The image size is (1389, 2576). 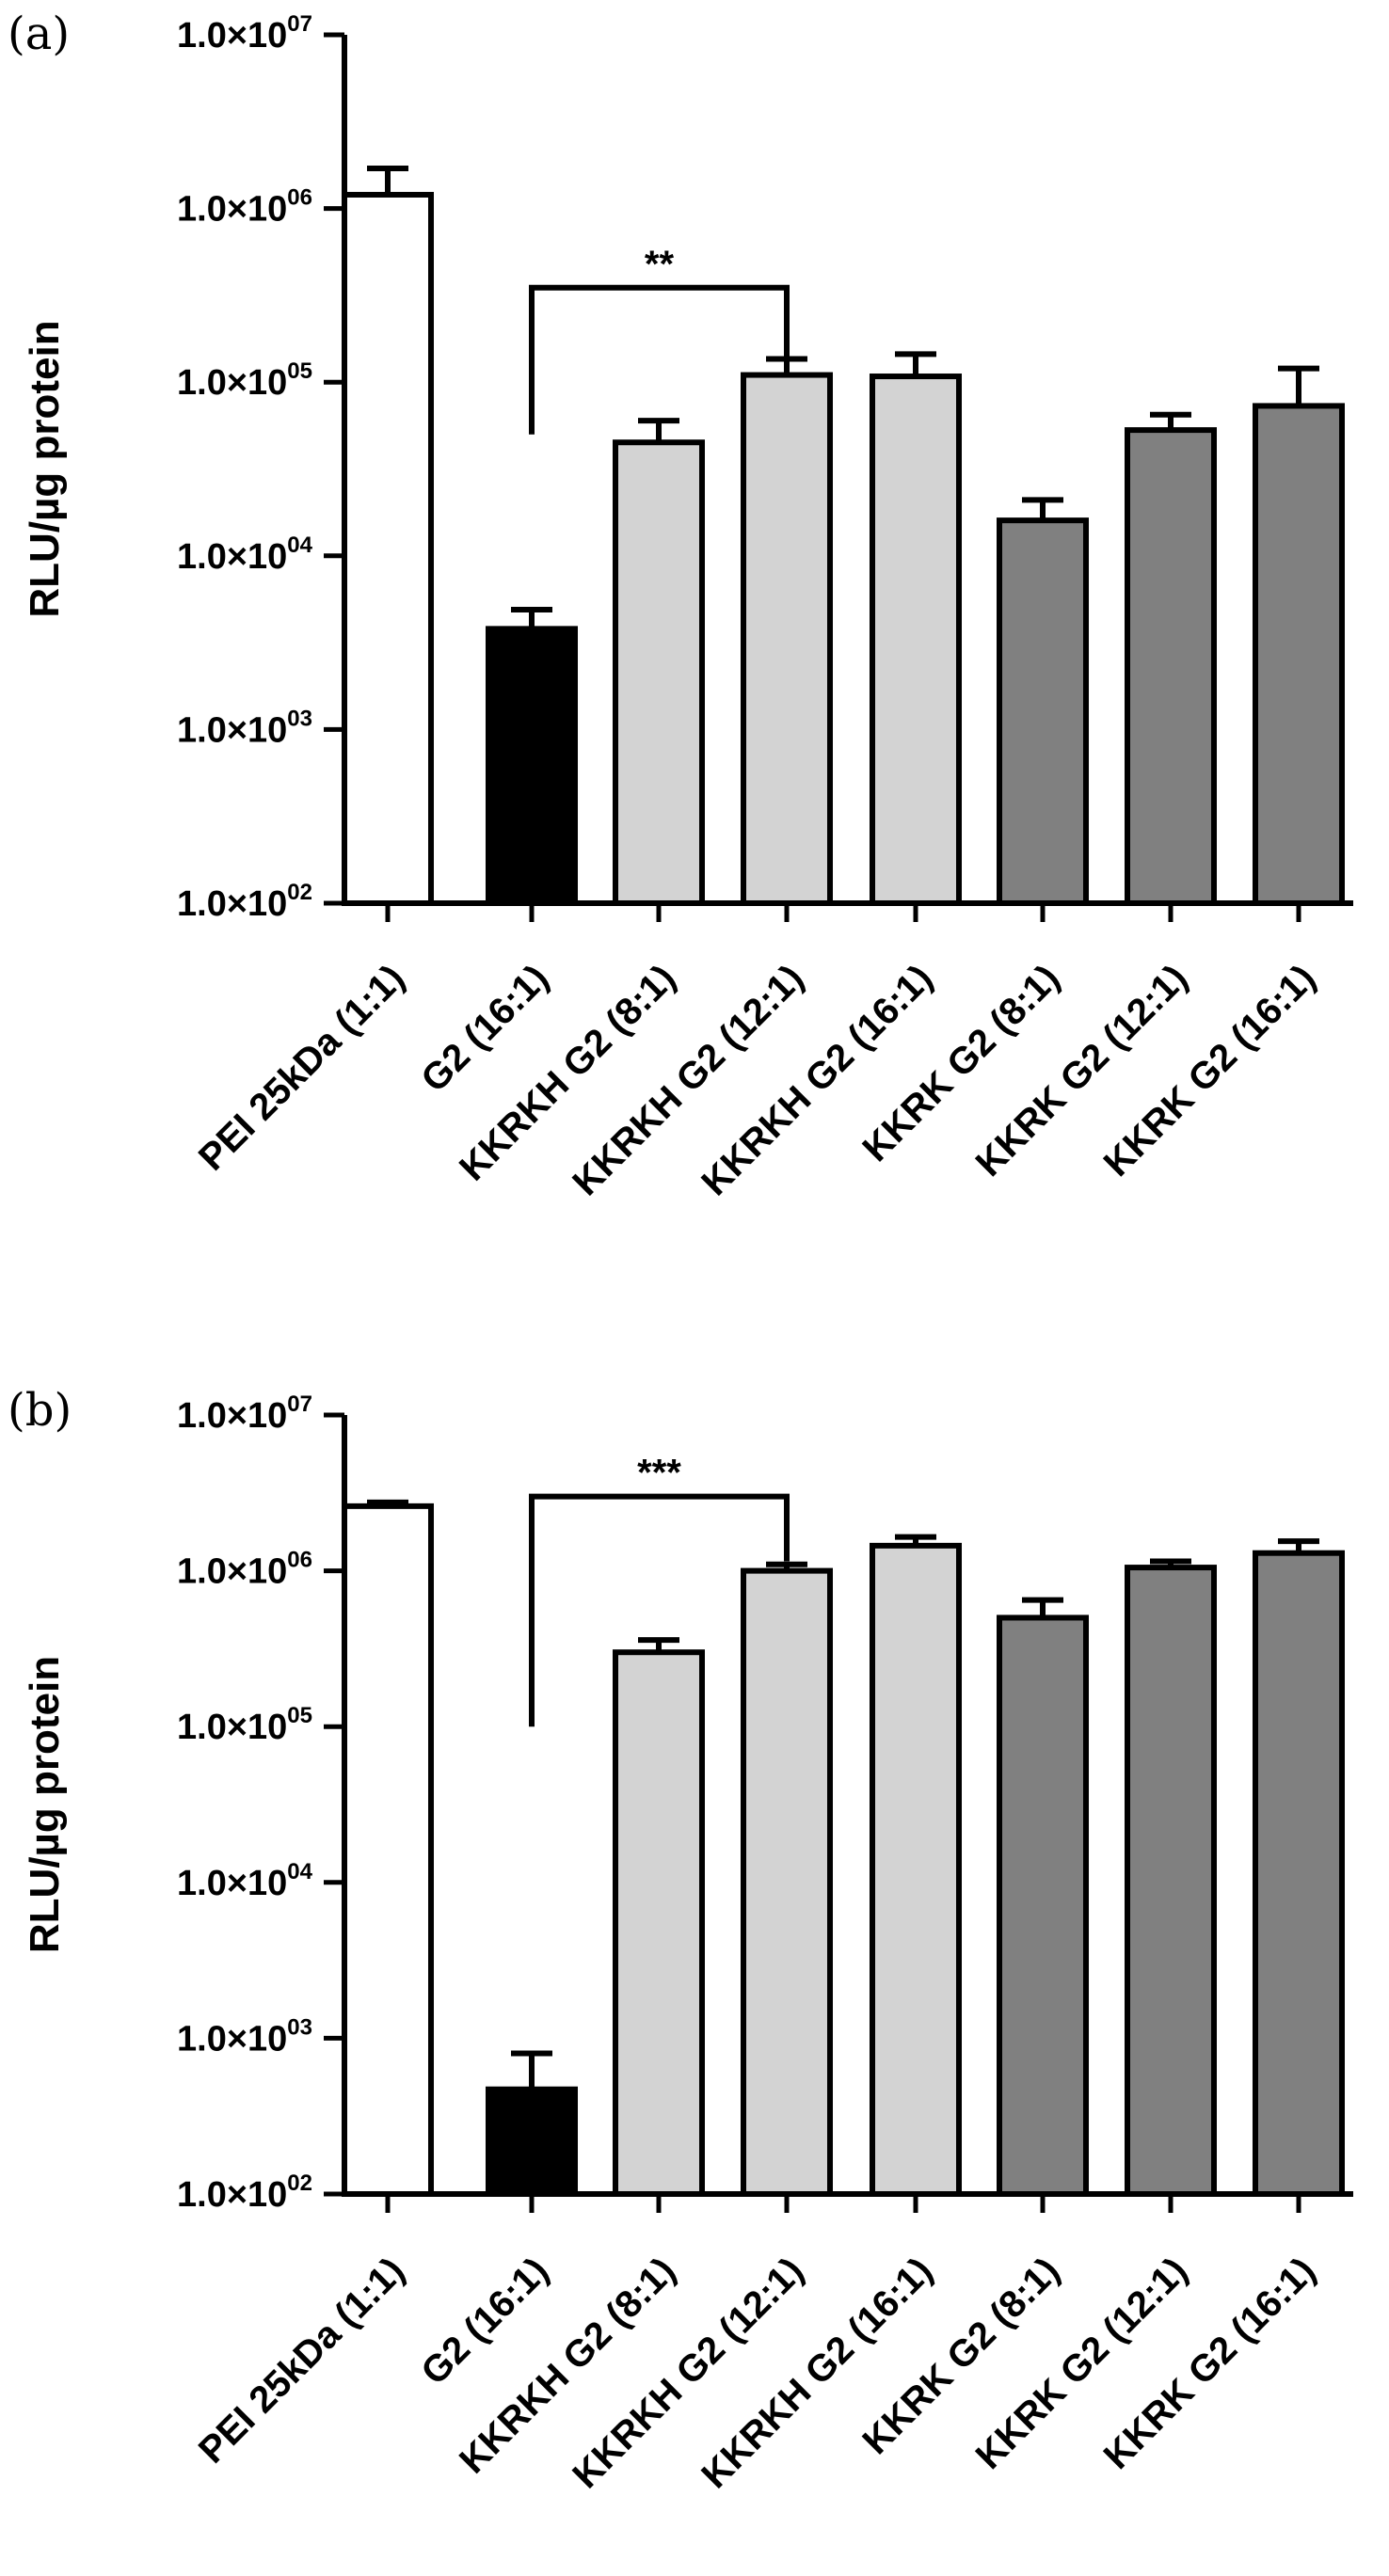 I want to click on panel-label: (a), so click(x=39, y=34).